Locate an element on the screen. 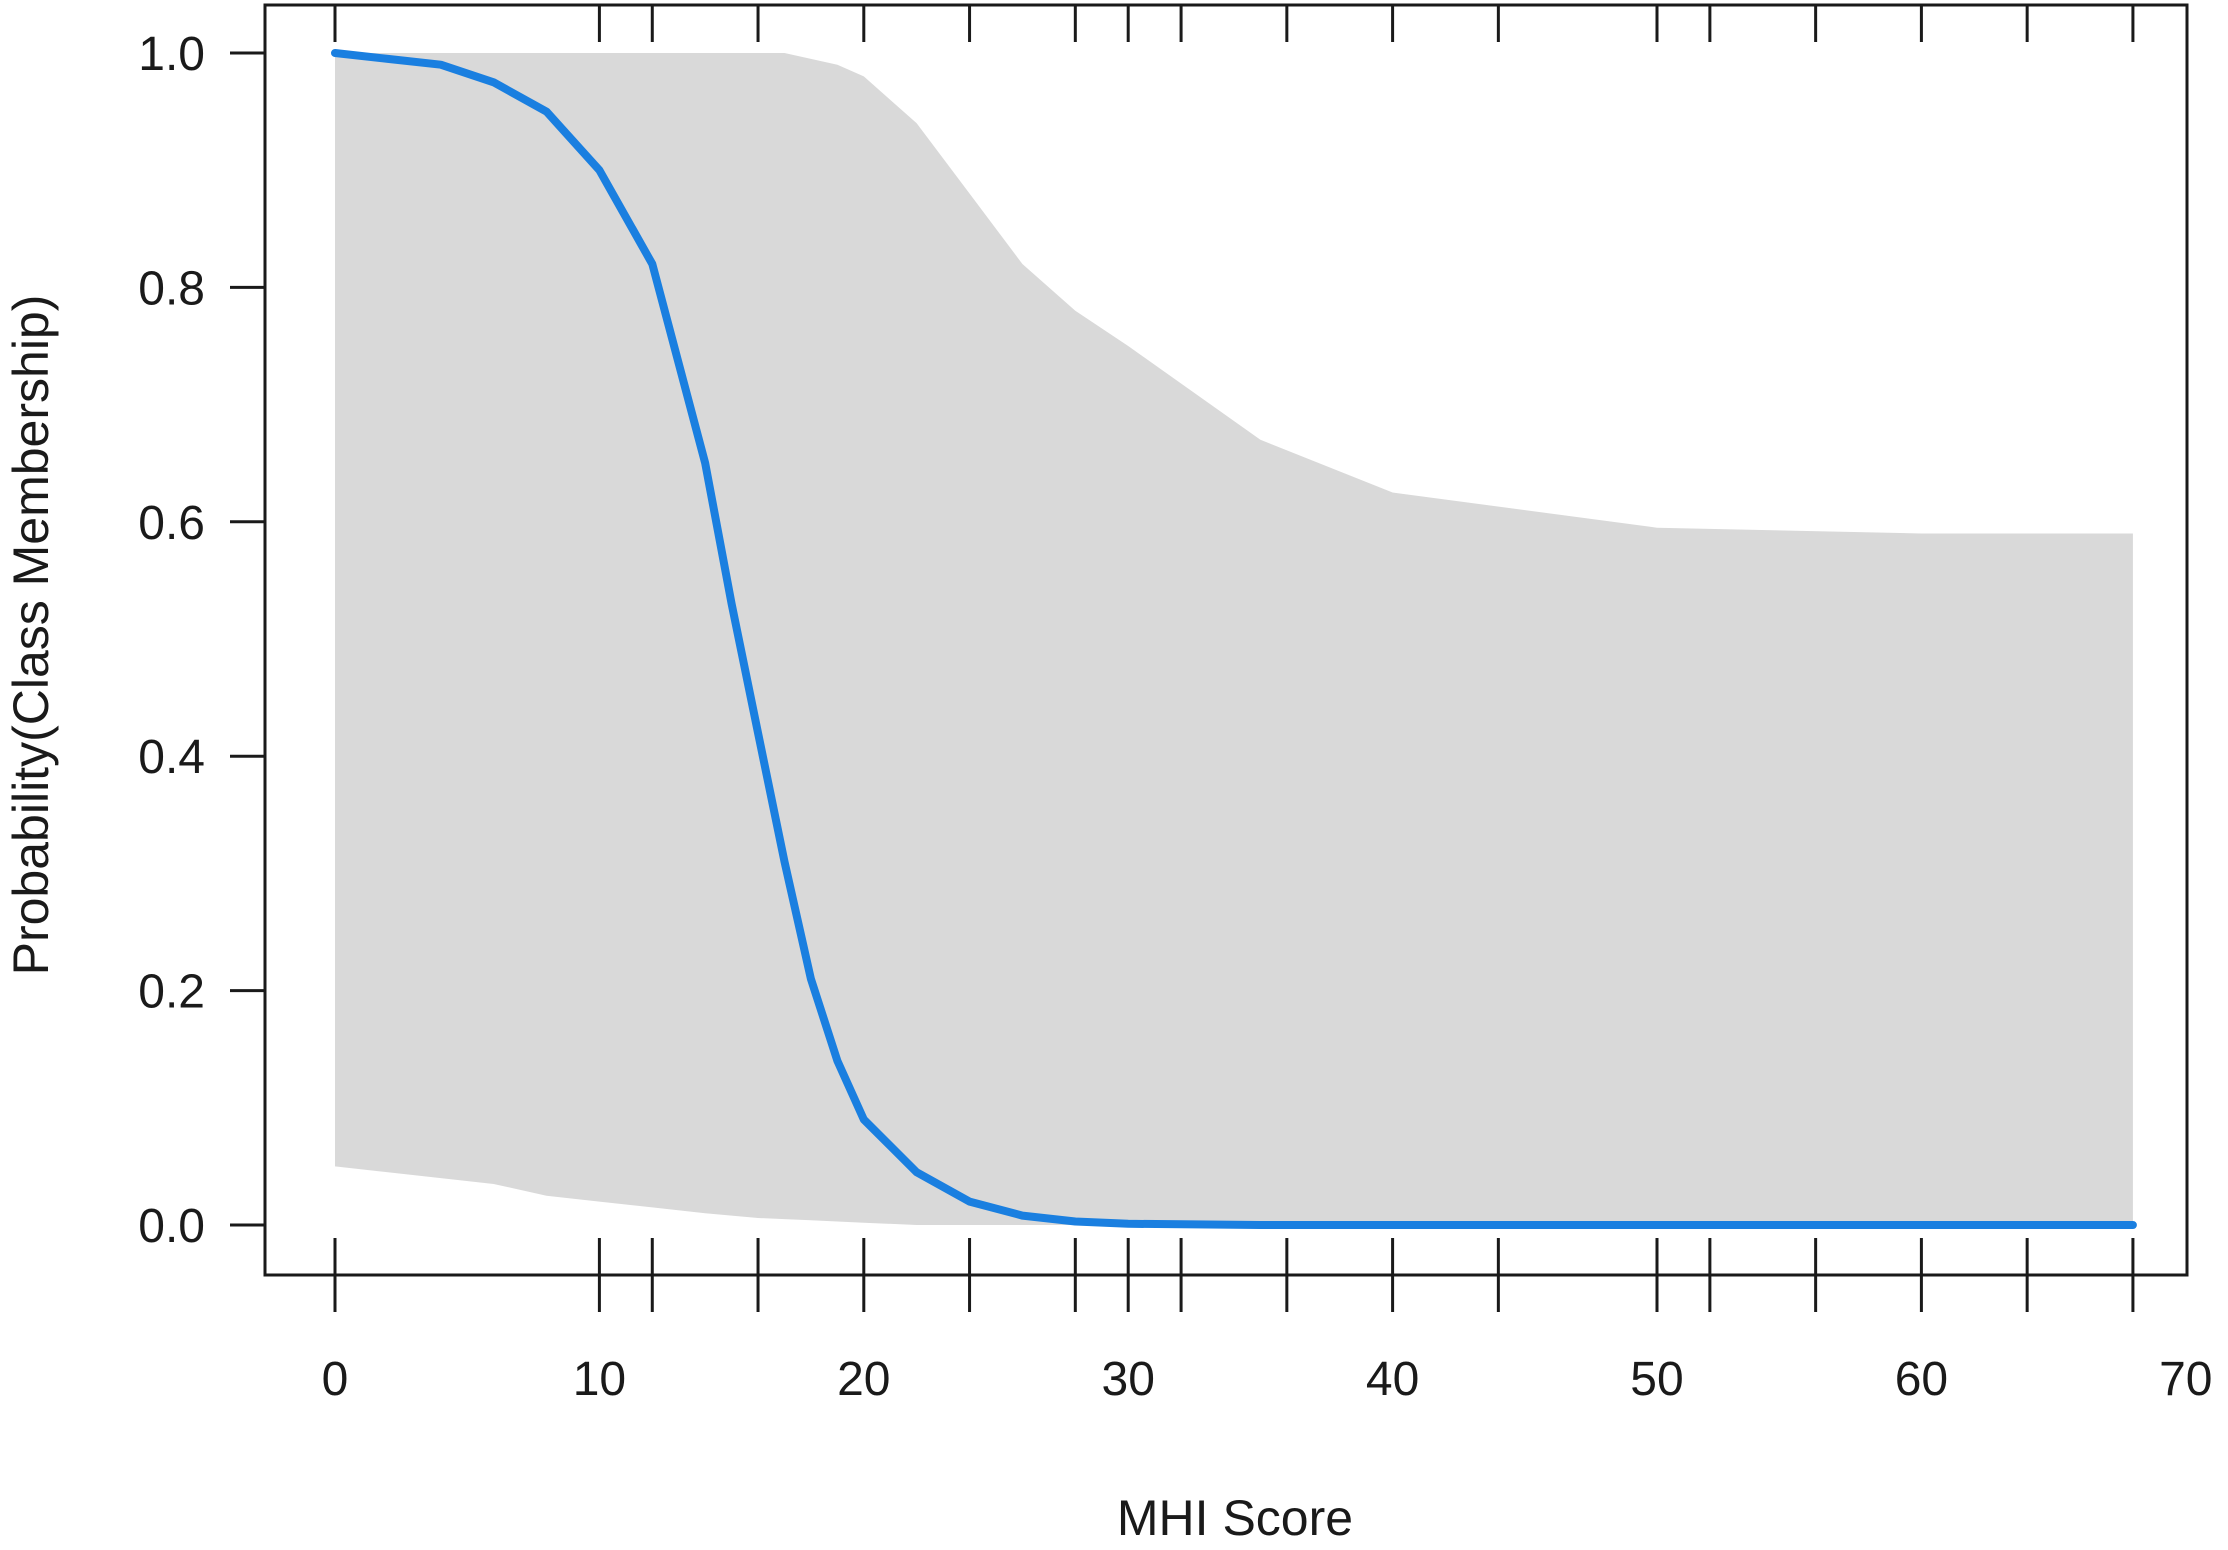 This screenshot has height=1550, width=2228. y-tick-label: 0.4 is located at coordinates (171, 757).